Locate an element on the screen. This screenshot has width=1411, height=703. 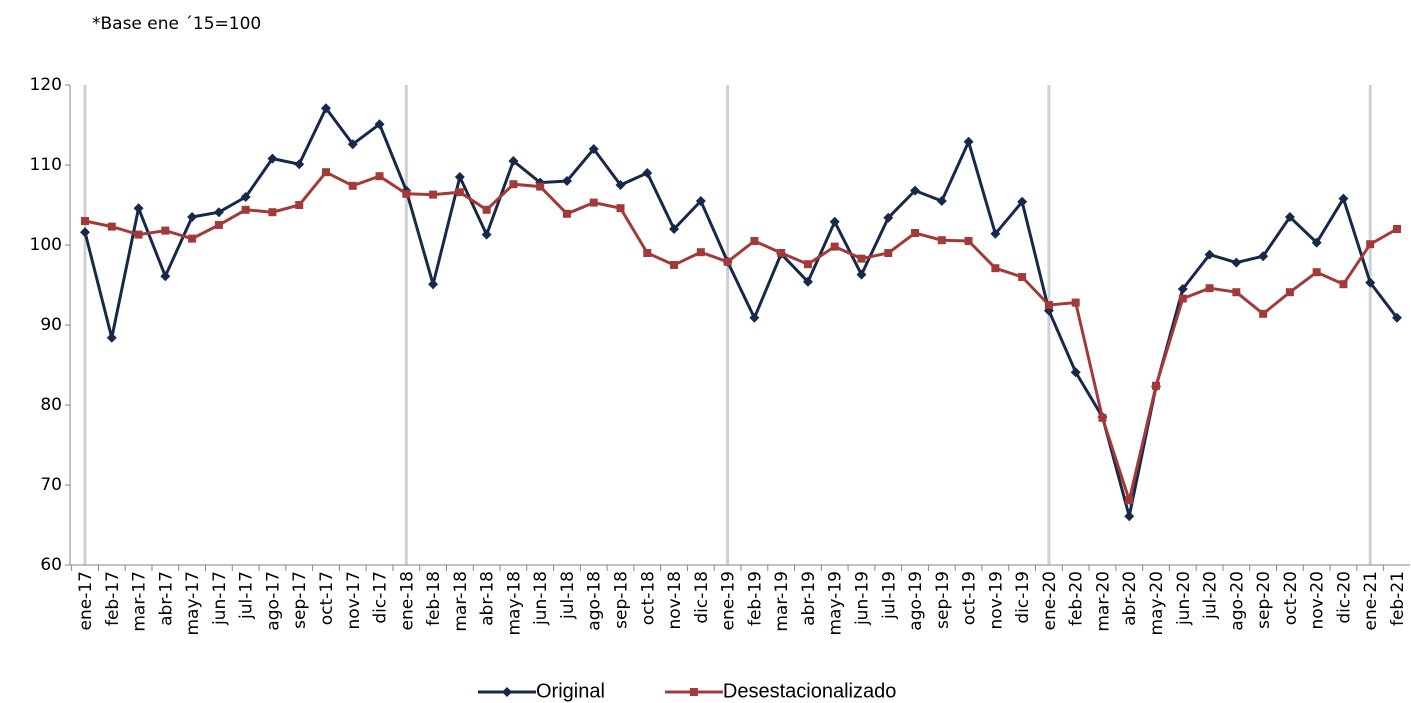
x-tick-label: mar-18 is located at coordinates (461, 601).